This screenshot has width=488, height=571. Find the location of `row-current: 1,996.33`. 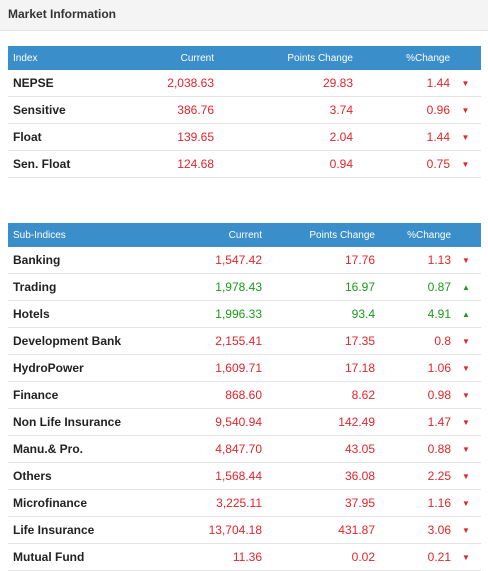

row-current: 1,996.33 is located at coordinates (210, 314).